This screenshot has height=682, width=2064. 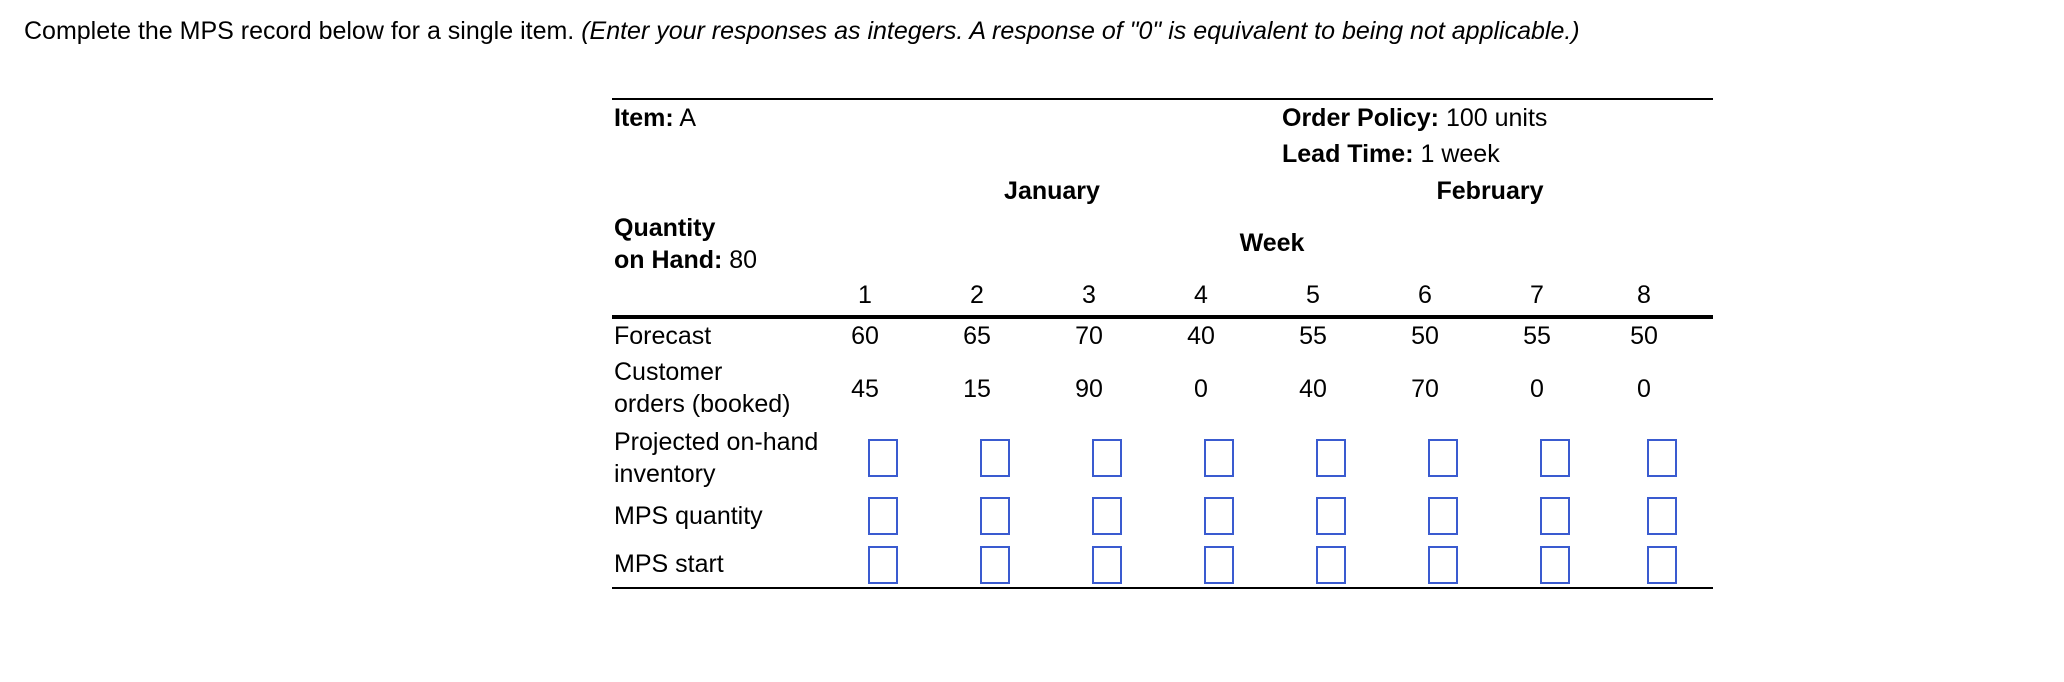 I want to click on projected-on-hand-label-line2: inventory, so click(x=665, y=474).